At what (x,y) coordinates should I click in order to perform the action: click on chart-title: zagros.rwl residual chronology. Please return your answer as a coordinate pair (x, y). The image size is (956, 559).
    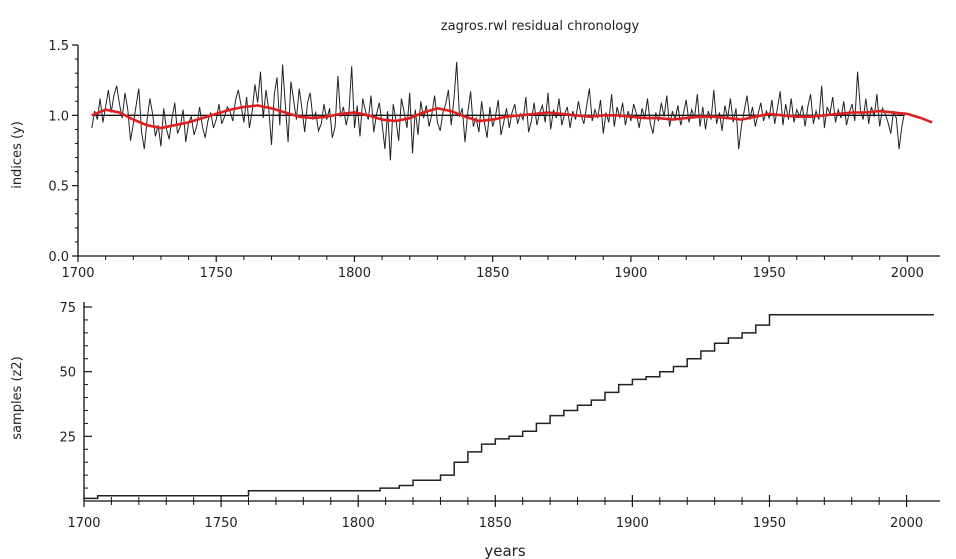
    Looking at the image, I should click on (540, 26).